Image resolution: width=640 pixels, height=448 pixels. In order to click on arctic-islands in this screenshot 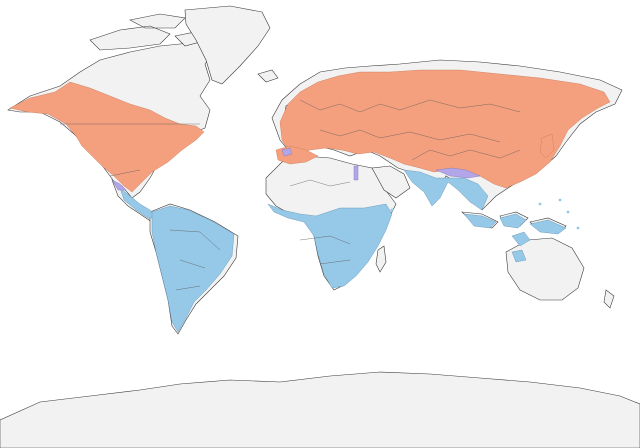, I will do `click(145, 32)`.